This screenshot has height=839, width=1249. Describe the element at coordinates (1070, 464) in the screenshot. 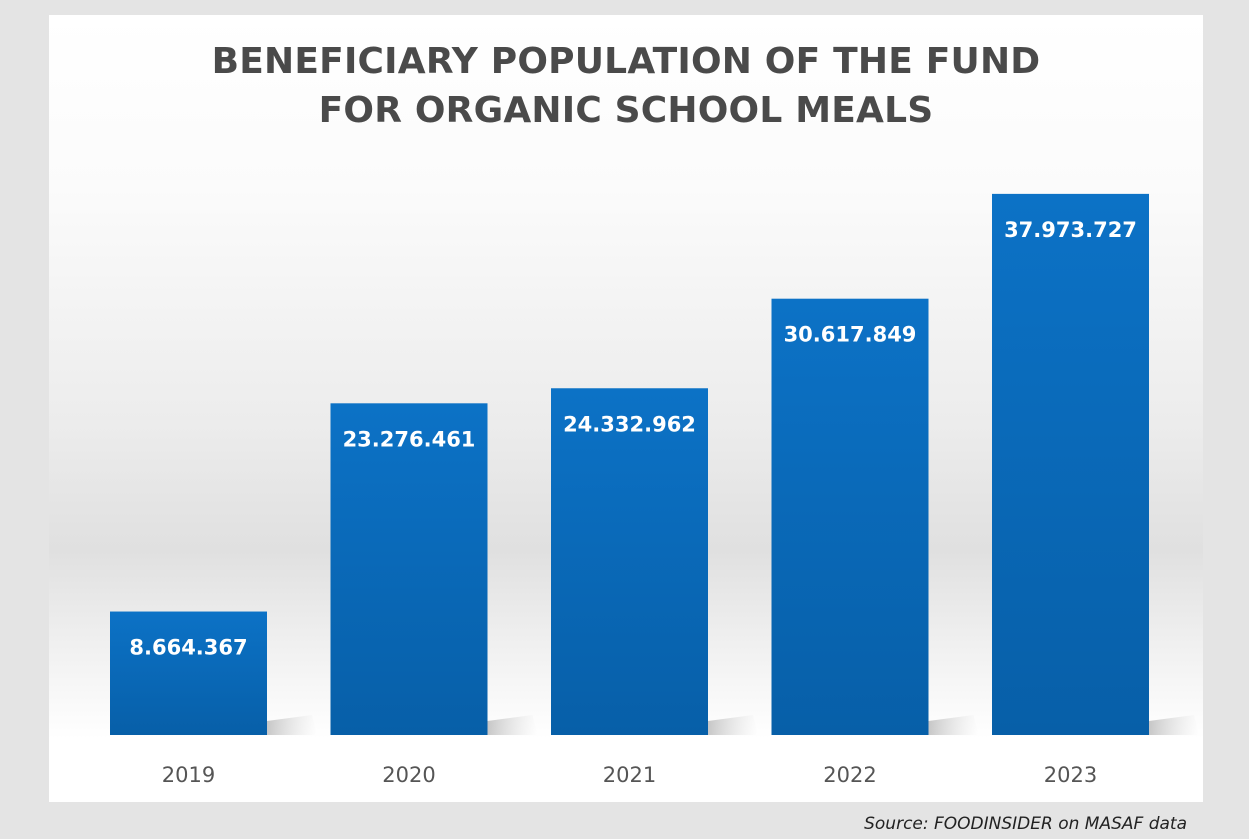

I see `bar-2023` at that location.